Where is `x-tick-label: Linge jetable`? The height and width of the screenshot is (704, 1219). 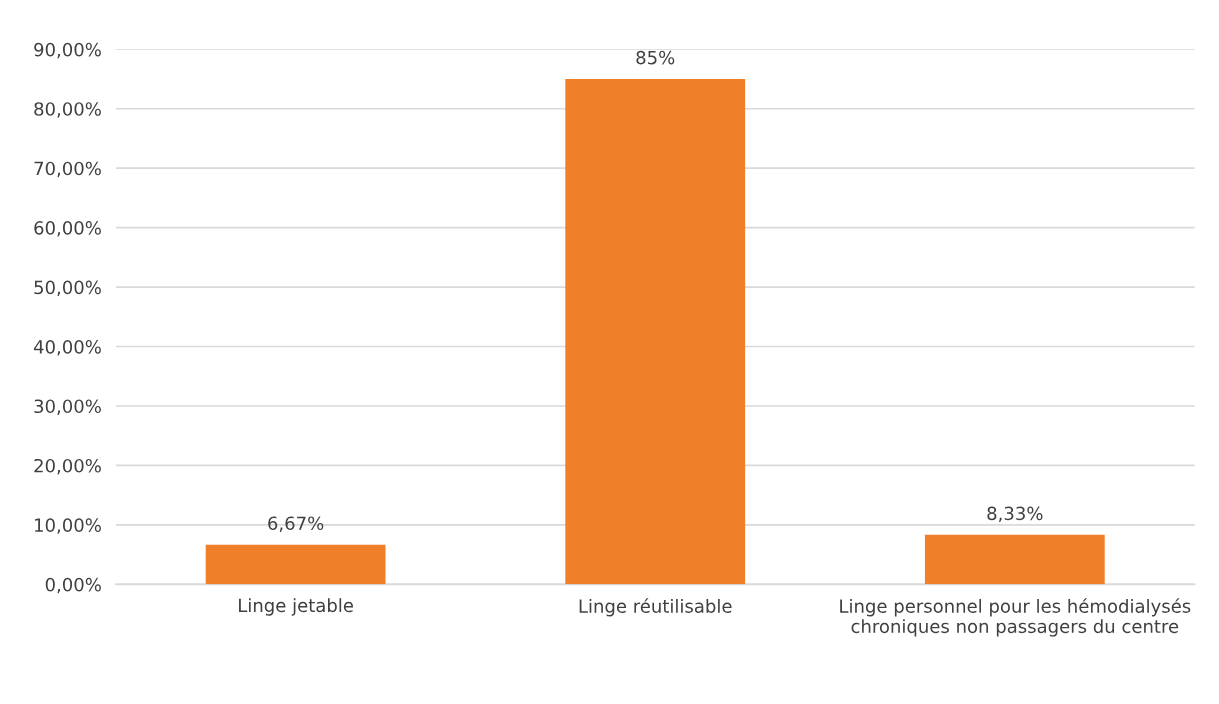 x-tick-label: Linge jetable is located at coordinates (296, 607).